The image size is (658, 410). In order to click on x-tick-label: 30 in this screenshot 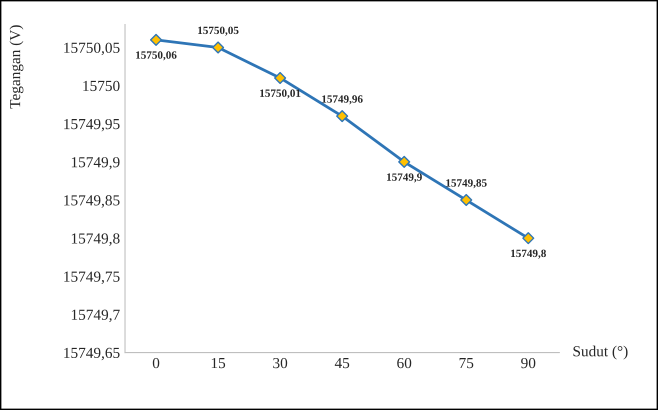, I will do `click(280, 363)`.